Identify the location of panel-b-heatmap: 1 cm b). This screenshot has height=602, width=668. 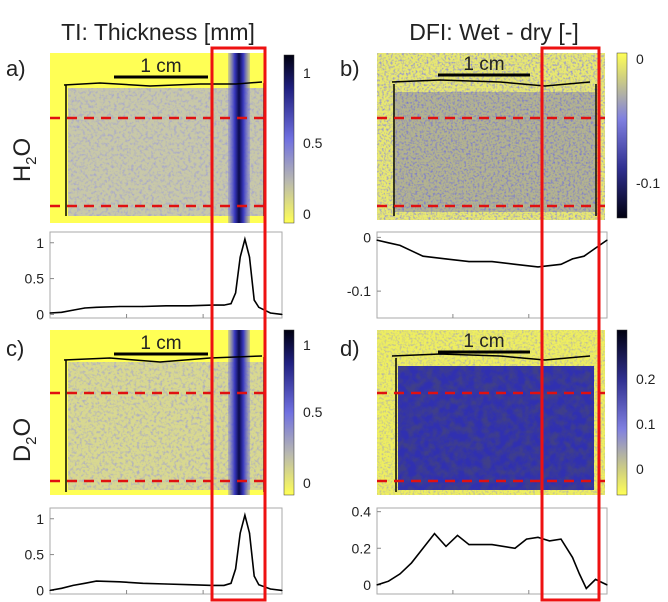
(472, 136).